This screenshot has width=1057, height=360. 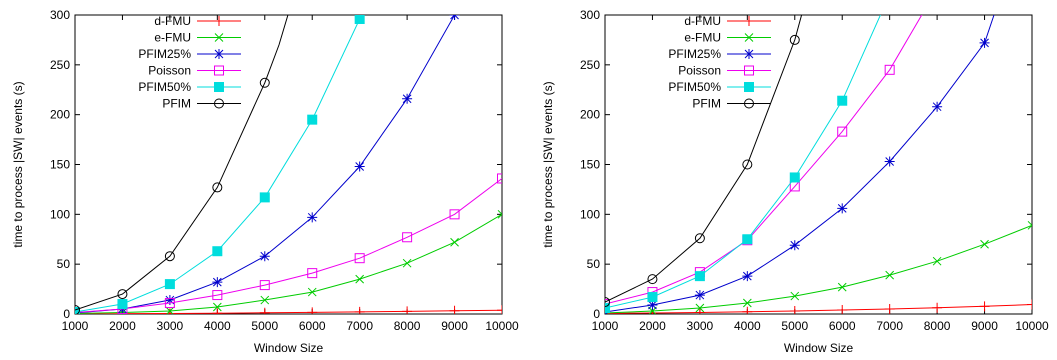 What do you see at coordinates (594, 264) in the screenshot?
I see `y-tick-label: 50` at bounding box center [594, 264].